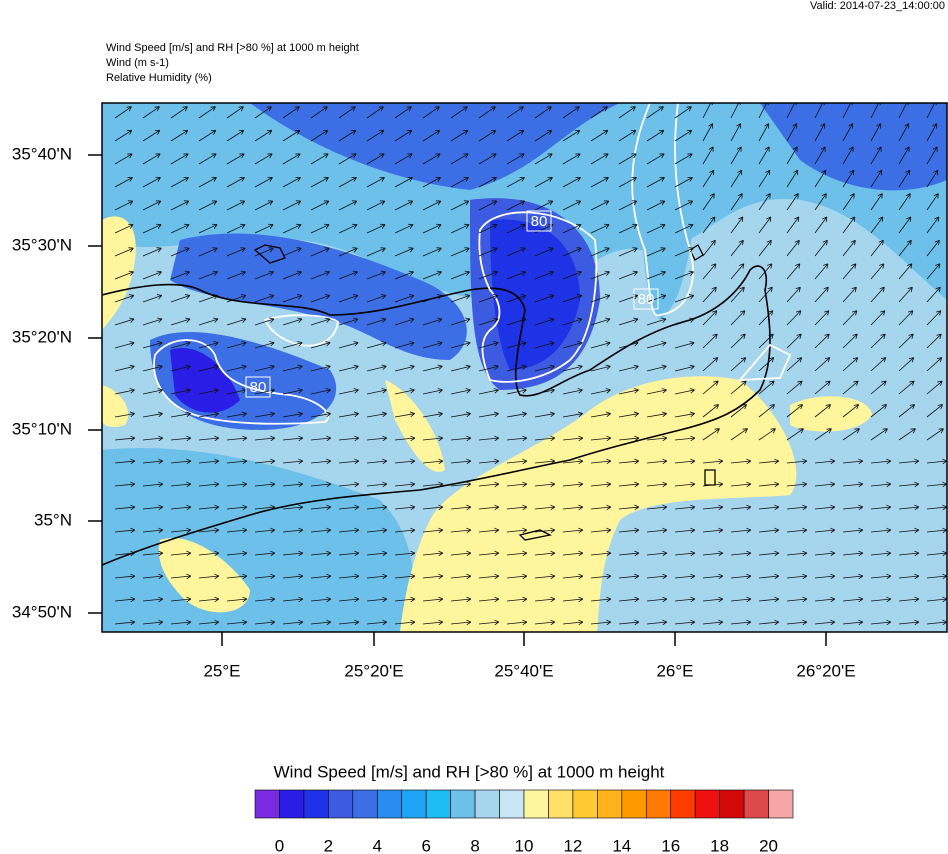  What do you see at coordinates (119, 273) in the screenshot?
I see `field-patch` at bounding box center [119, 273].